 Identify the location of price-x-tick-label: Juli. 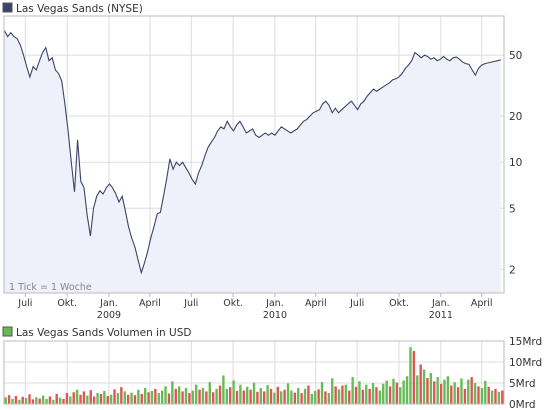
(24, 303).